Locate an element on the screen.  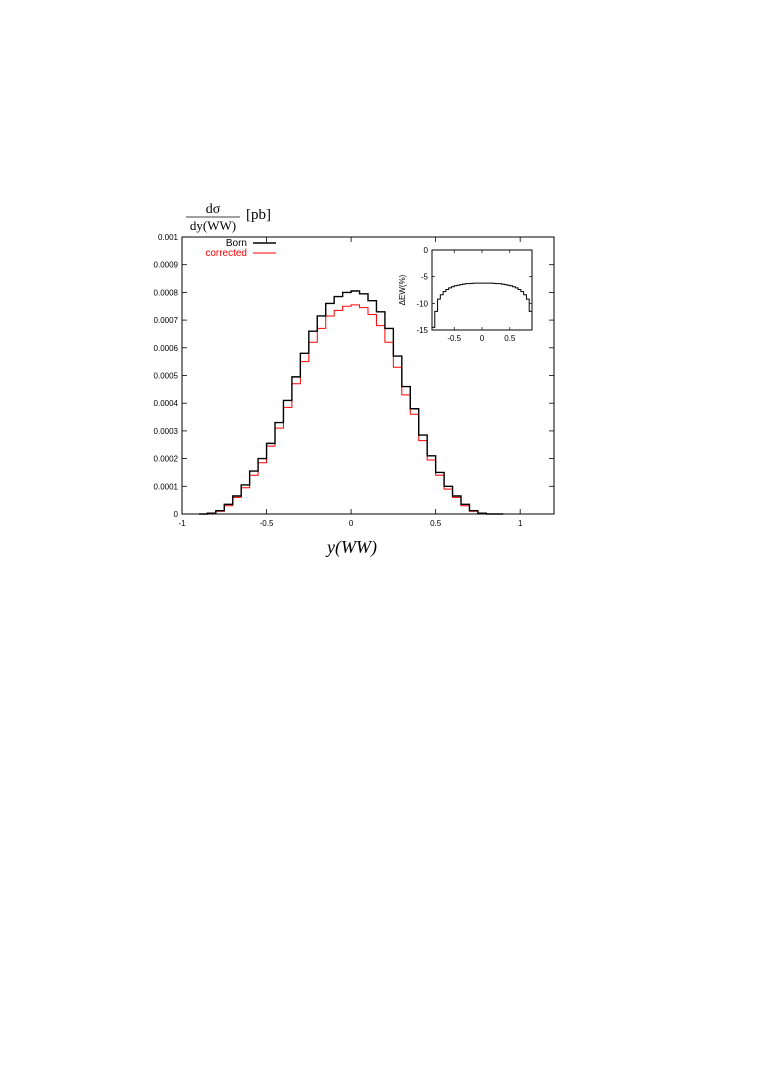
main-ytick-label: 0.0004 is located at coordinates (166, 403).